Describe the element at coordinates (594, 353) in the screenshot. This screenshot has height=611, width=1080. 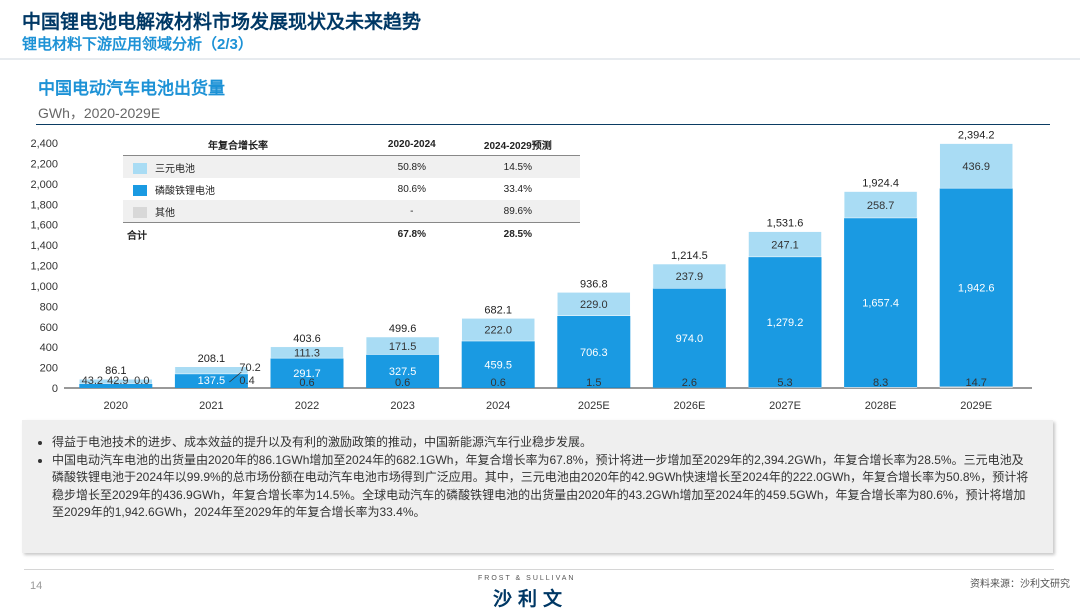
I see `lfp-value-label: 706.3` at that location.